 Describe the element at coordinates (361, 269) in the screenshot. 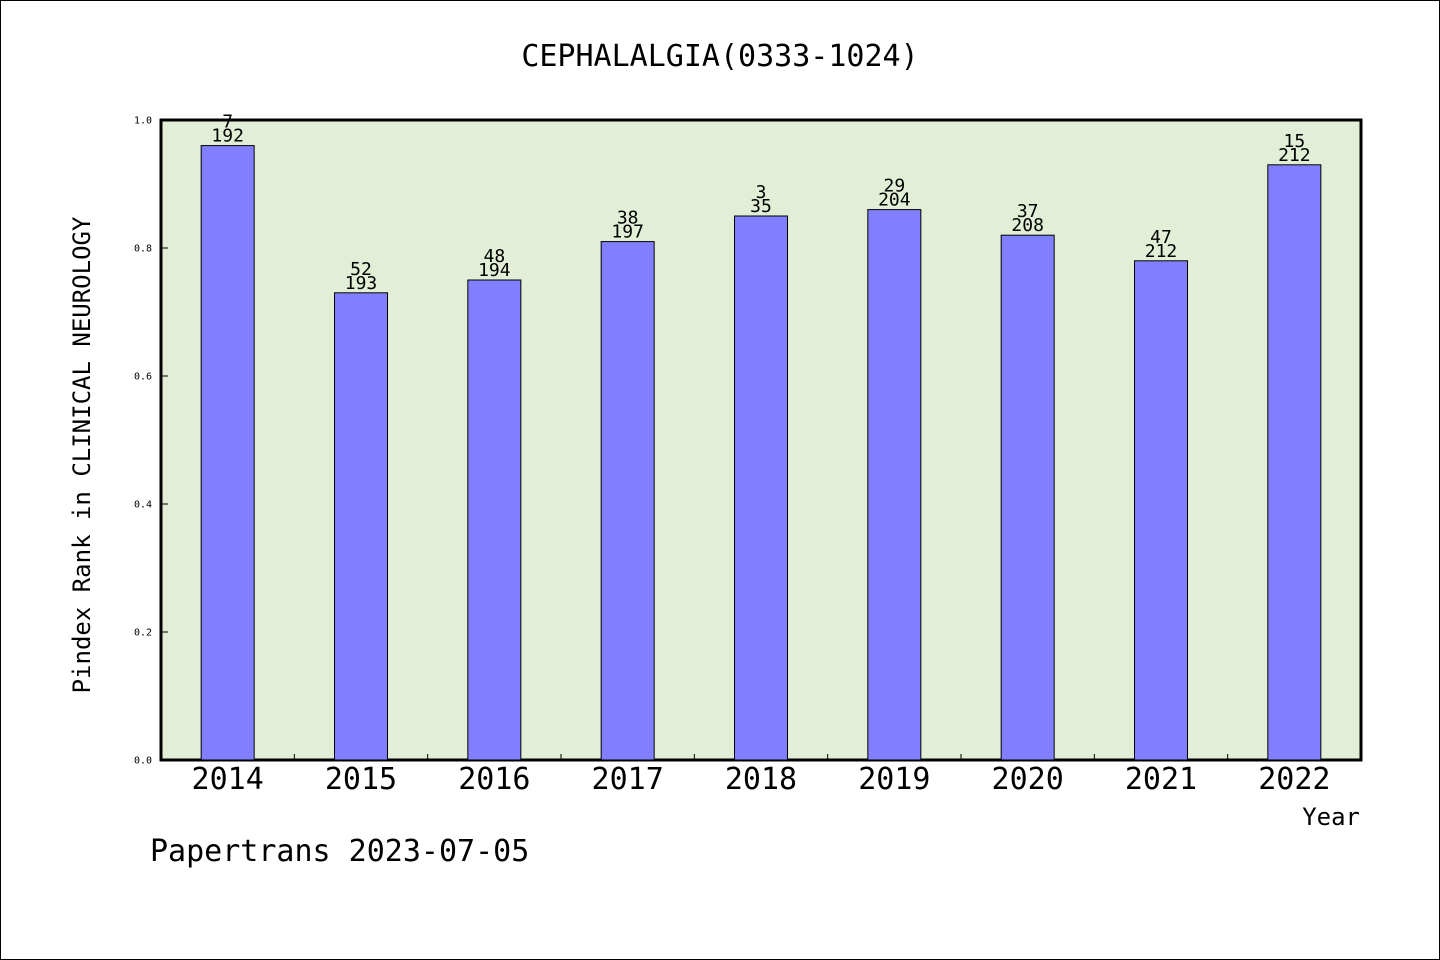

I see `bar-label-rank: 52` at that location.